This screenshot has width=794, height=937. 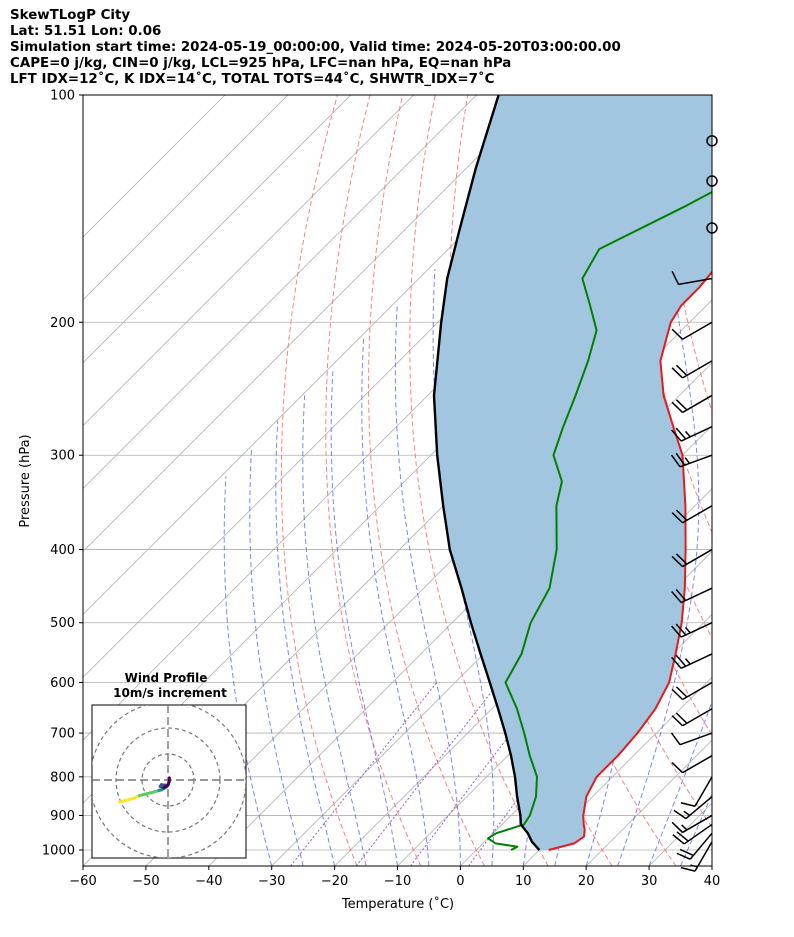 What do you see at coordinates (712, 881) in the screenshot?
I see `x-tick-label: 40` at bounding box center [712, 881].